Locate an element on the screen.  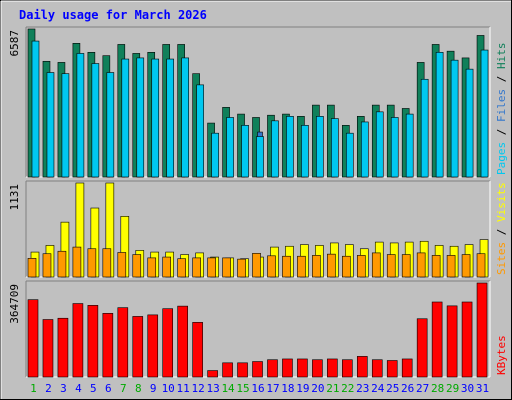
x-tick-label-day-19: 19 is located at coordinates (302, 388).